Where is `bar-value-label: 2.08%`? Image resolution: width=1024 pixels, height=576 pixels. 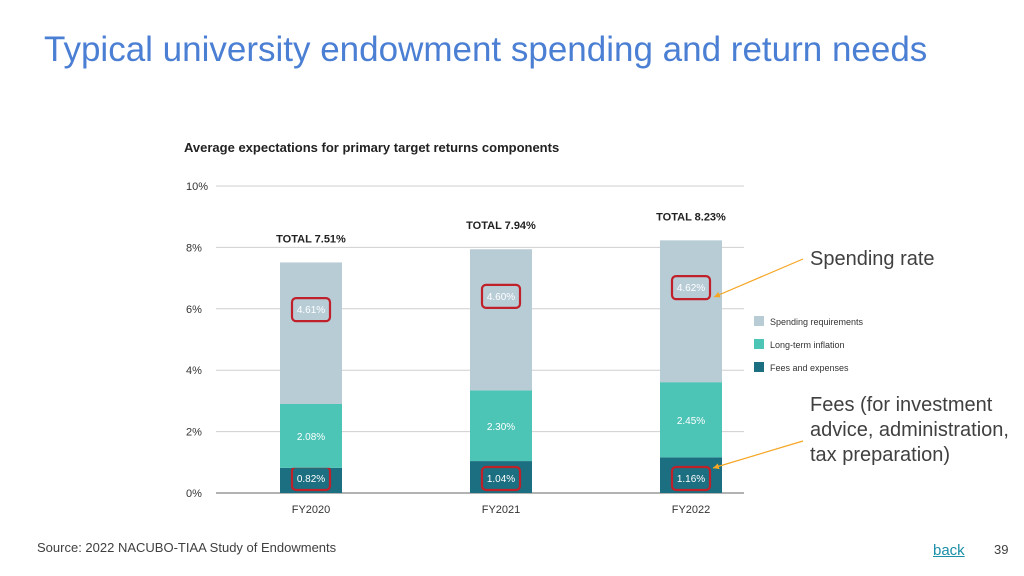 bar-value-label: 2.08% is located at coordinates (311, 437).